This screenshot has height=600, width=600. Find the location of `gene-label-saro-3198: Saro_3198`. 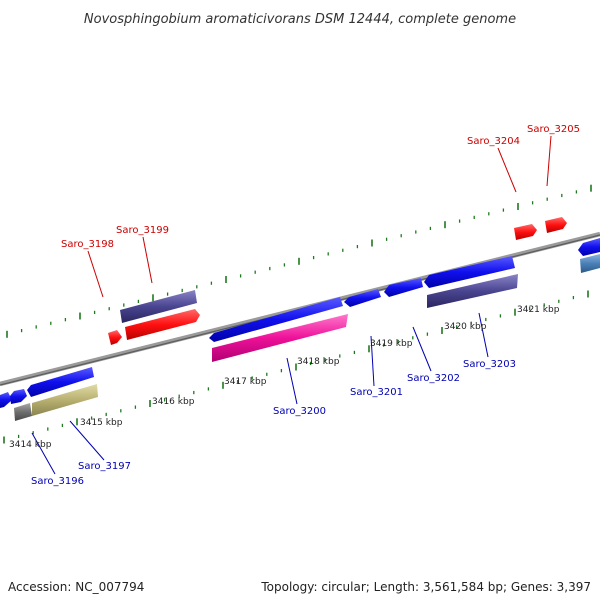

gene-label-saro-3198: Saro_3198 is located at coordinates (87, 244).